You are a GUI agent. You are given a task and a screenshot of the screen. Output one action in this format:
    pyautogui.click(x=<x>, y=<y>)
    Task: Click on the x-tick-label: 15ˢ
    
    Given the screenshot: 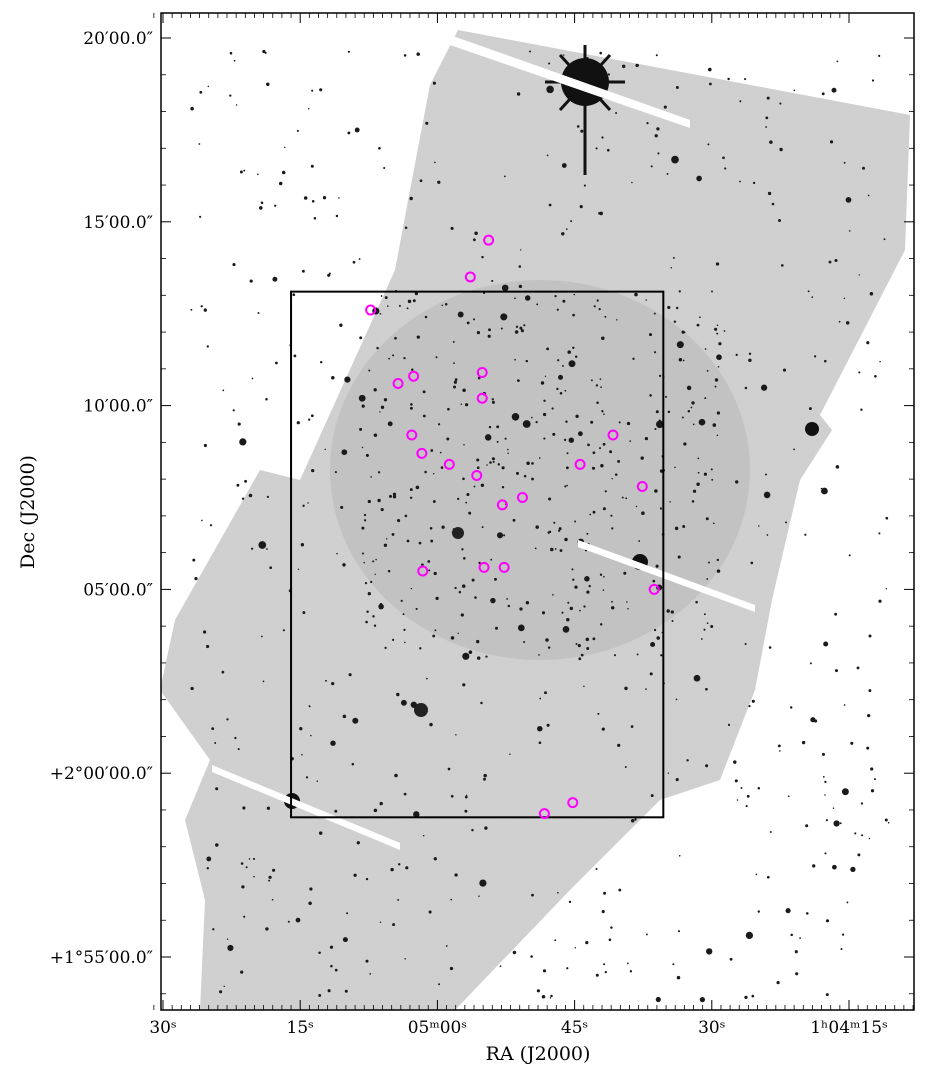 What is the action you would take?
    pyautogui.click(x=300, y=1028)
    